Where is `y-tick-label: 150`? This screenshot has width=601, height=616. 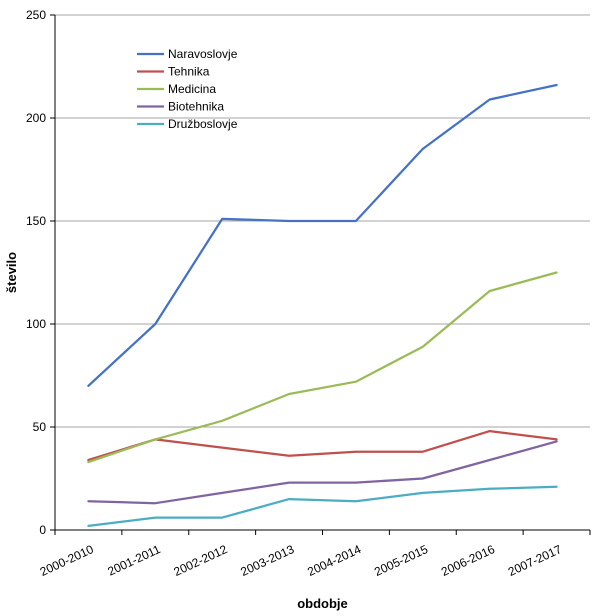 y-tick-label: 150 is located at coordinates (36, 221).